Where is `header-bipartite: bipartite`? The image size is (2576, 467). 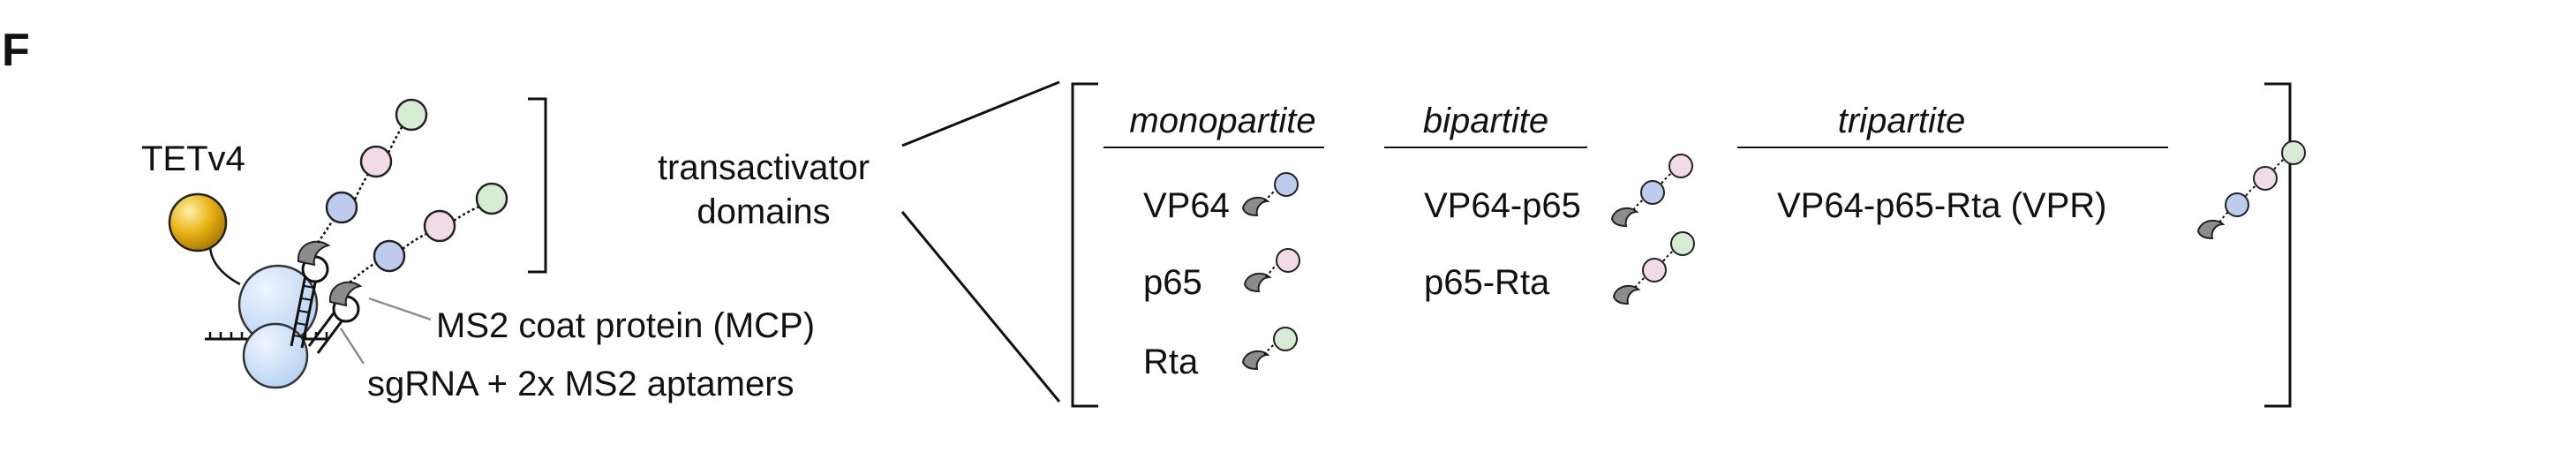 header-bipartite: bipartite is located at coordinates (1486, 121).